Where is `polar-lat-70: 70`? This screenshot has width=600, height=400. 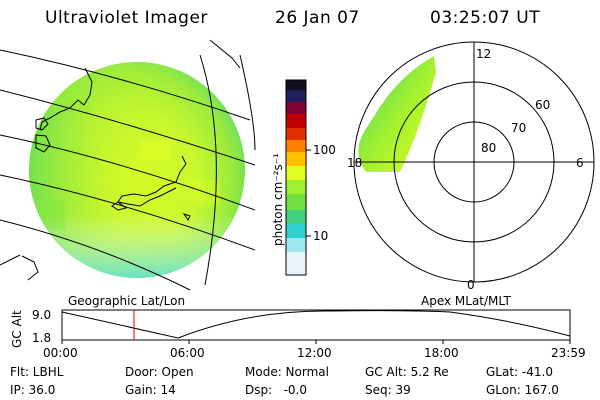 polar-lat-70: 70 is located at coordinates (519, 128).